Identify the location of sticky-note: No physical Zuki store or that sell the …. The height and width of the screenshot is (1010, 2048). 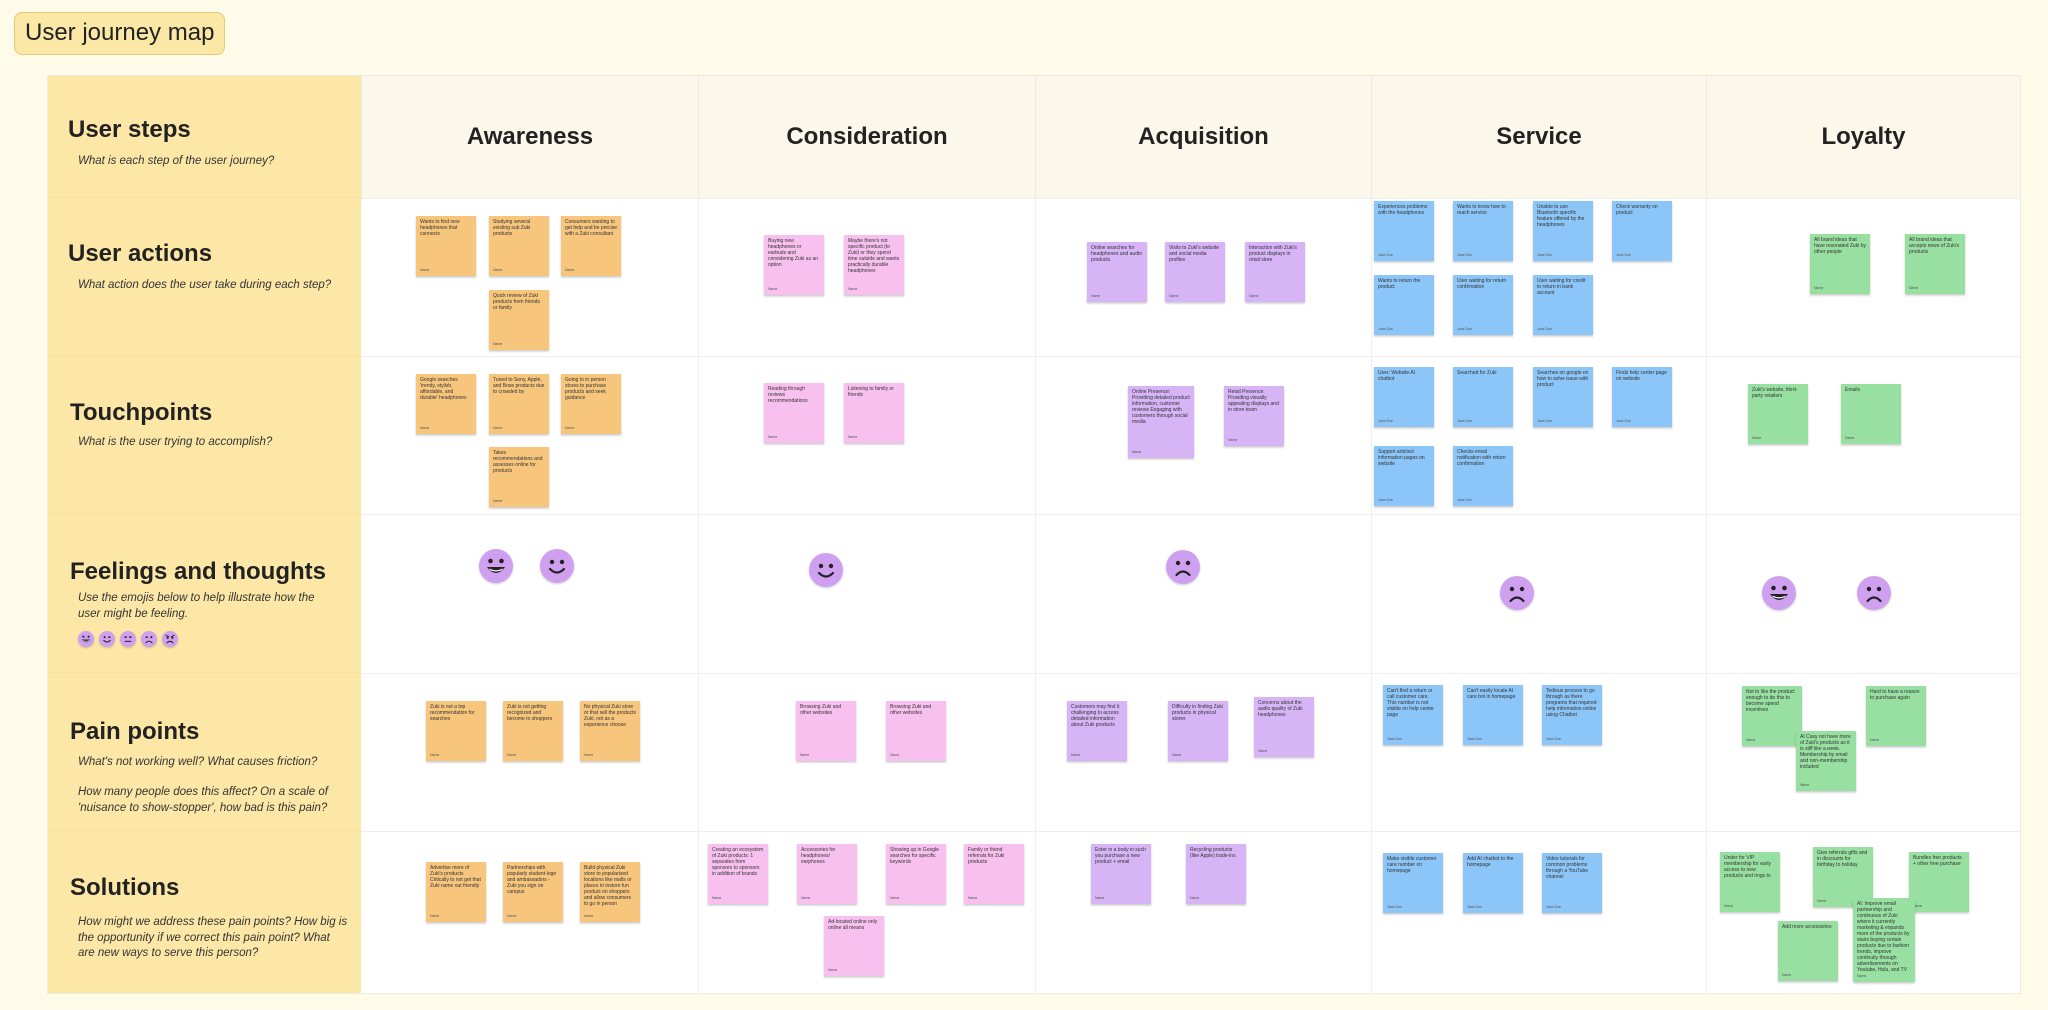
(610, 731).